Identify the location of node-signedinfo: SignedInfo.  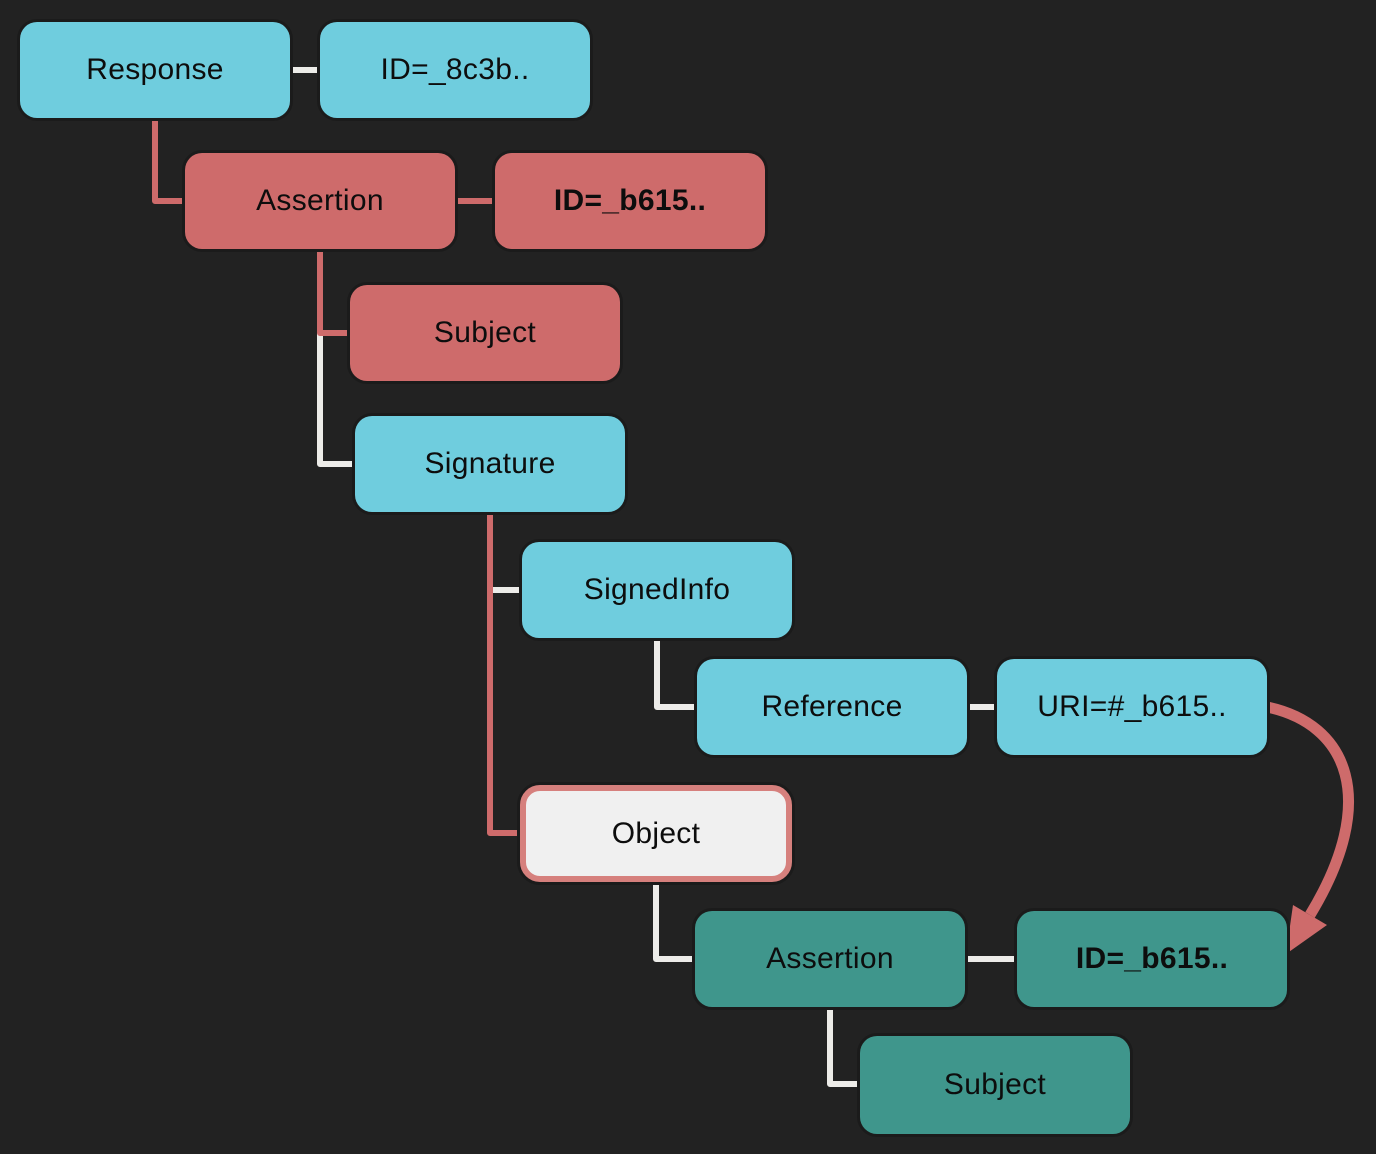
(657, 590).